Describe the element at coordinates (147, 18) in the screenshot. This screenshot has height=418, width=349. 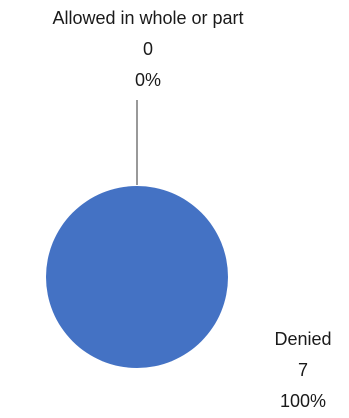
I see `data-label-allowed-category: Allowed in whole or part` at that location.